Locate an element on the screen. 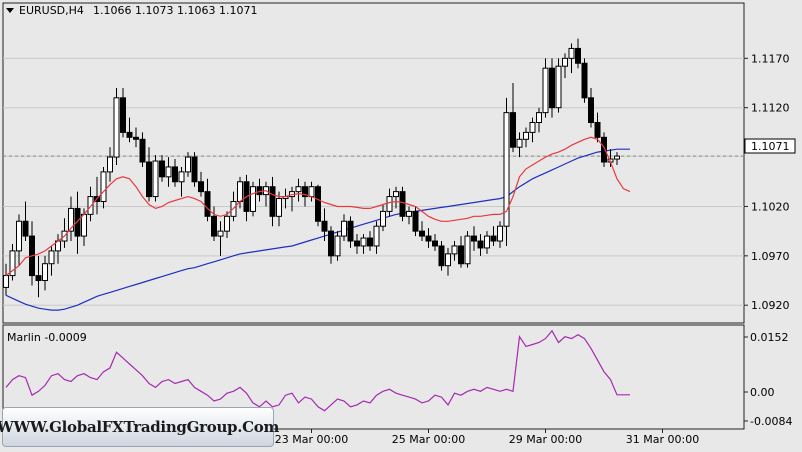  symbol-label: EURUSD,H4 is located at coordinates (51, 10).